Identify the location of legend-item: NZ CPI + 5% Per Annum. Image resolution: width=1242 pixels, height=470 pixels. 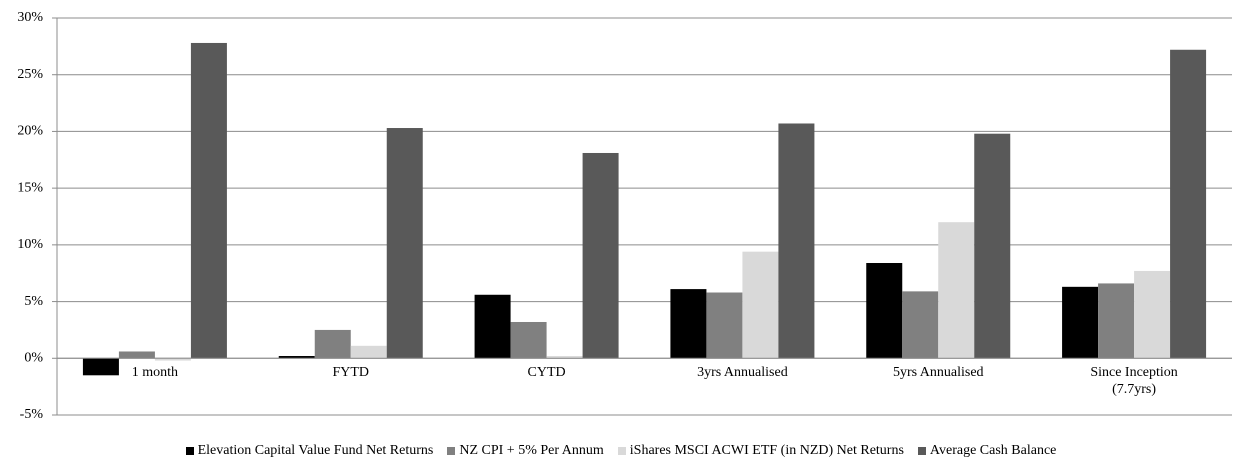
(525, 451).